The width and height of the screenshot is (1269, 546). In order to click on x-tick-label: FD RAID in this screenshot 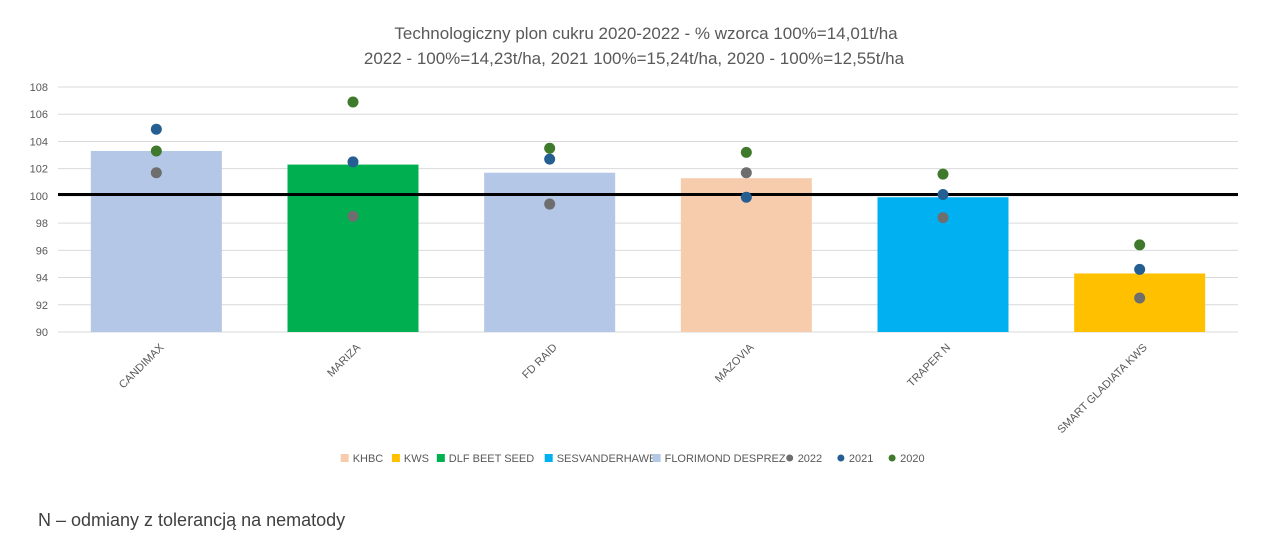, I will do `click(540, 362)`.